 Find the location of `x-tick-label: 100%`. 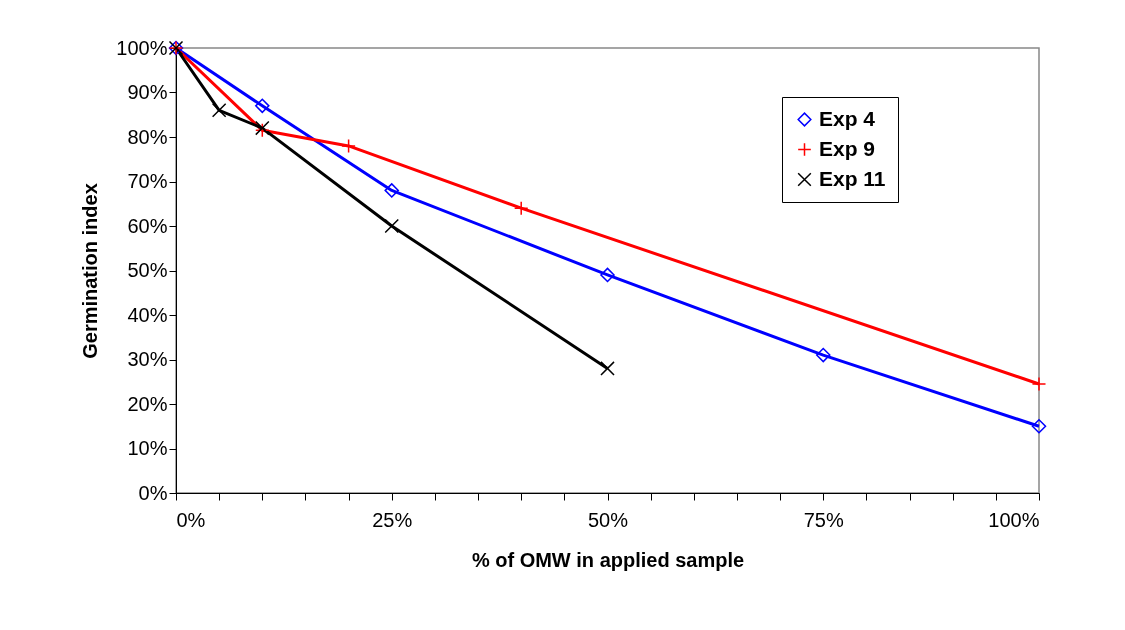

x-tick-label: 100% is located at coordinates (1014, 519).